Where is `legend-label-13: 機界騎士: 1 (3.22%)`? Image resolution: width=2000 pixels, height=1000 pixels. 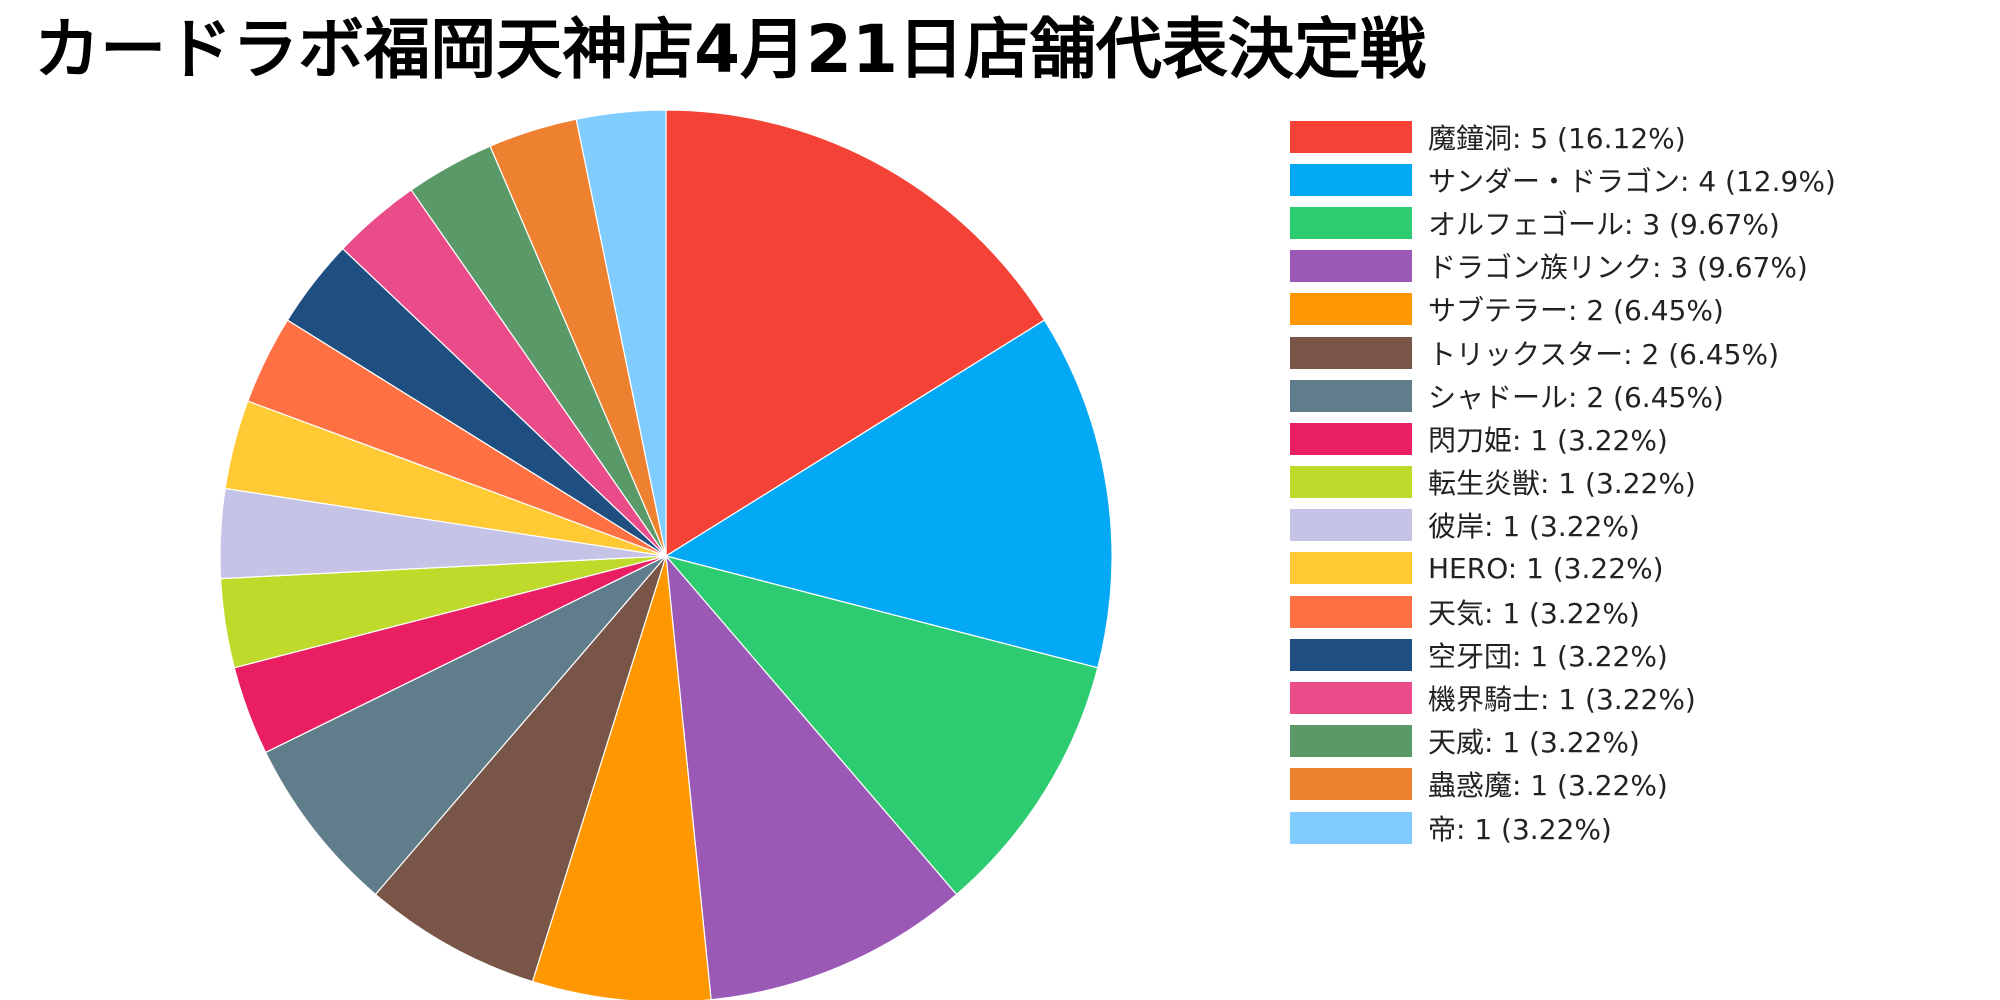
legend-label-13: 機界騎士: 1 (3.22%) is located at coordinates (1562, 700).